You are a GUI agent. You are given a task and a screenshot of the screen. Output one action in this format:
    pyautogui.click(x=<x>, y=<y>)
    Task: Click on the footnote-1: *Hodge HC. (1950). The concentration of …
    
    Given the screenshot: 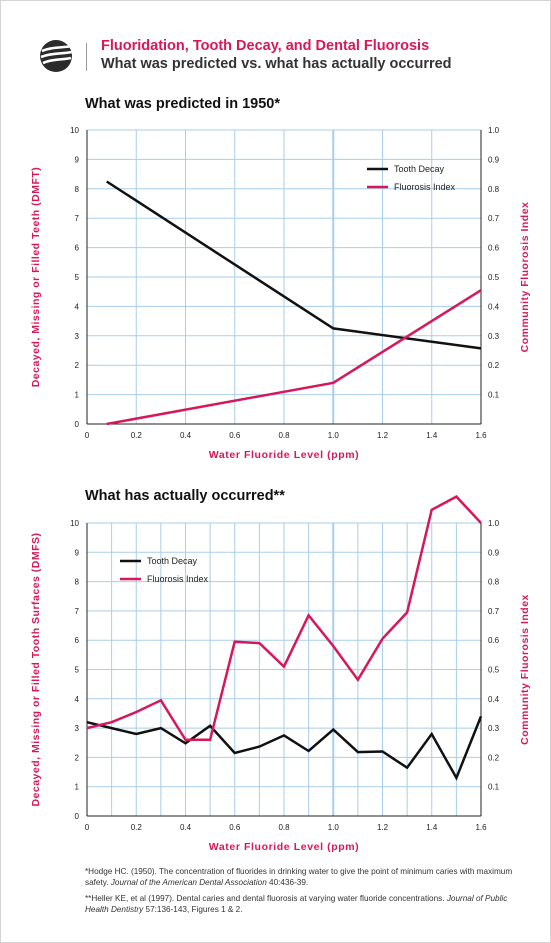 What is the action you would take?
    pyautogui.click(x=305, y=877)
    